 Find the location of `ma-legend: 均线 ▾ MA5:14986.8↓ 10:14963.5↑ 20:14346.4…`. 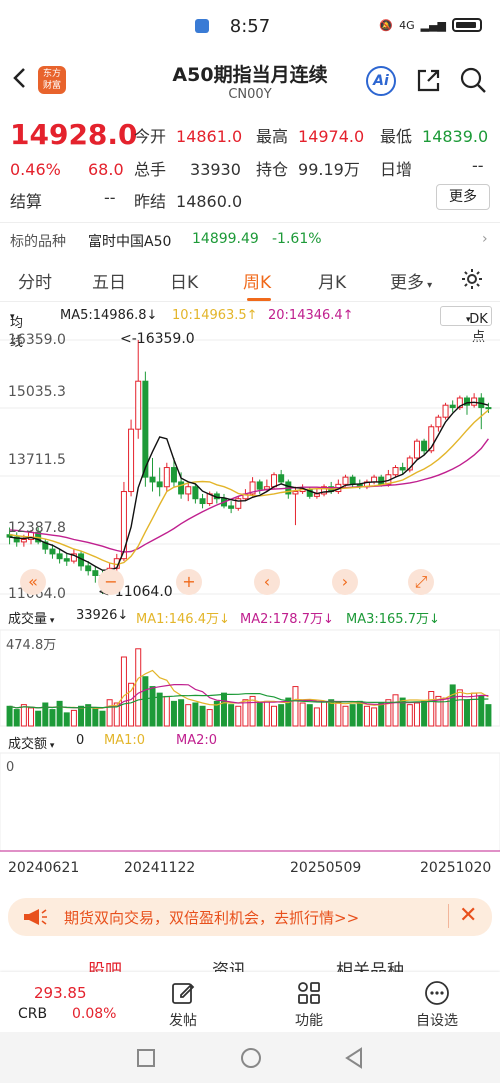

ma-legend: 均线 ▾ MA5:14986.8↓ 10:14963.5↑ 20:14346.4… is located at coordinates (250, 327).